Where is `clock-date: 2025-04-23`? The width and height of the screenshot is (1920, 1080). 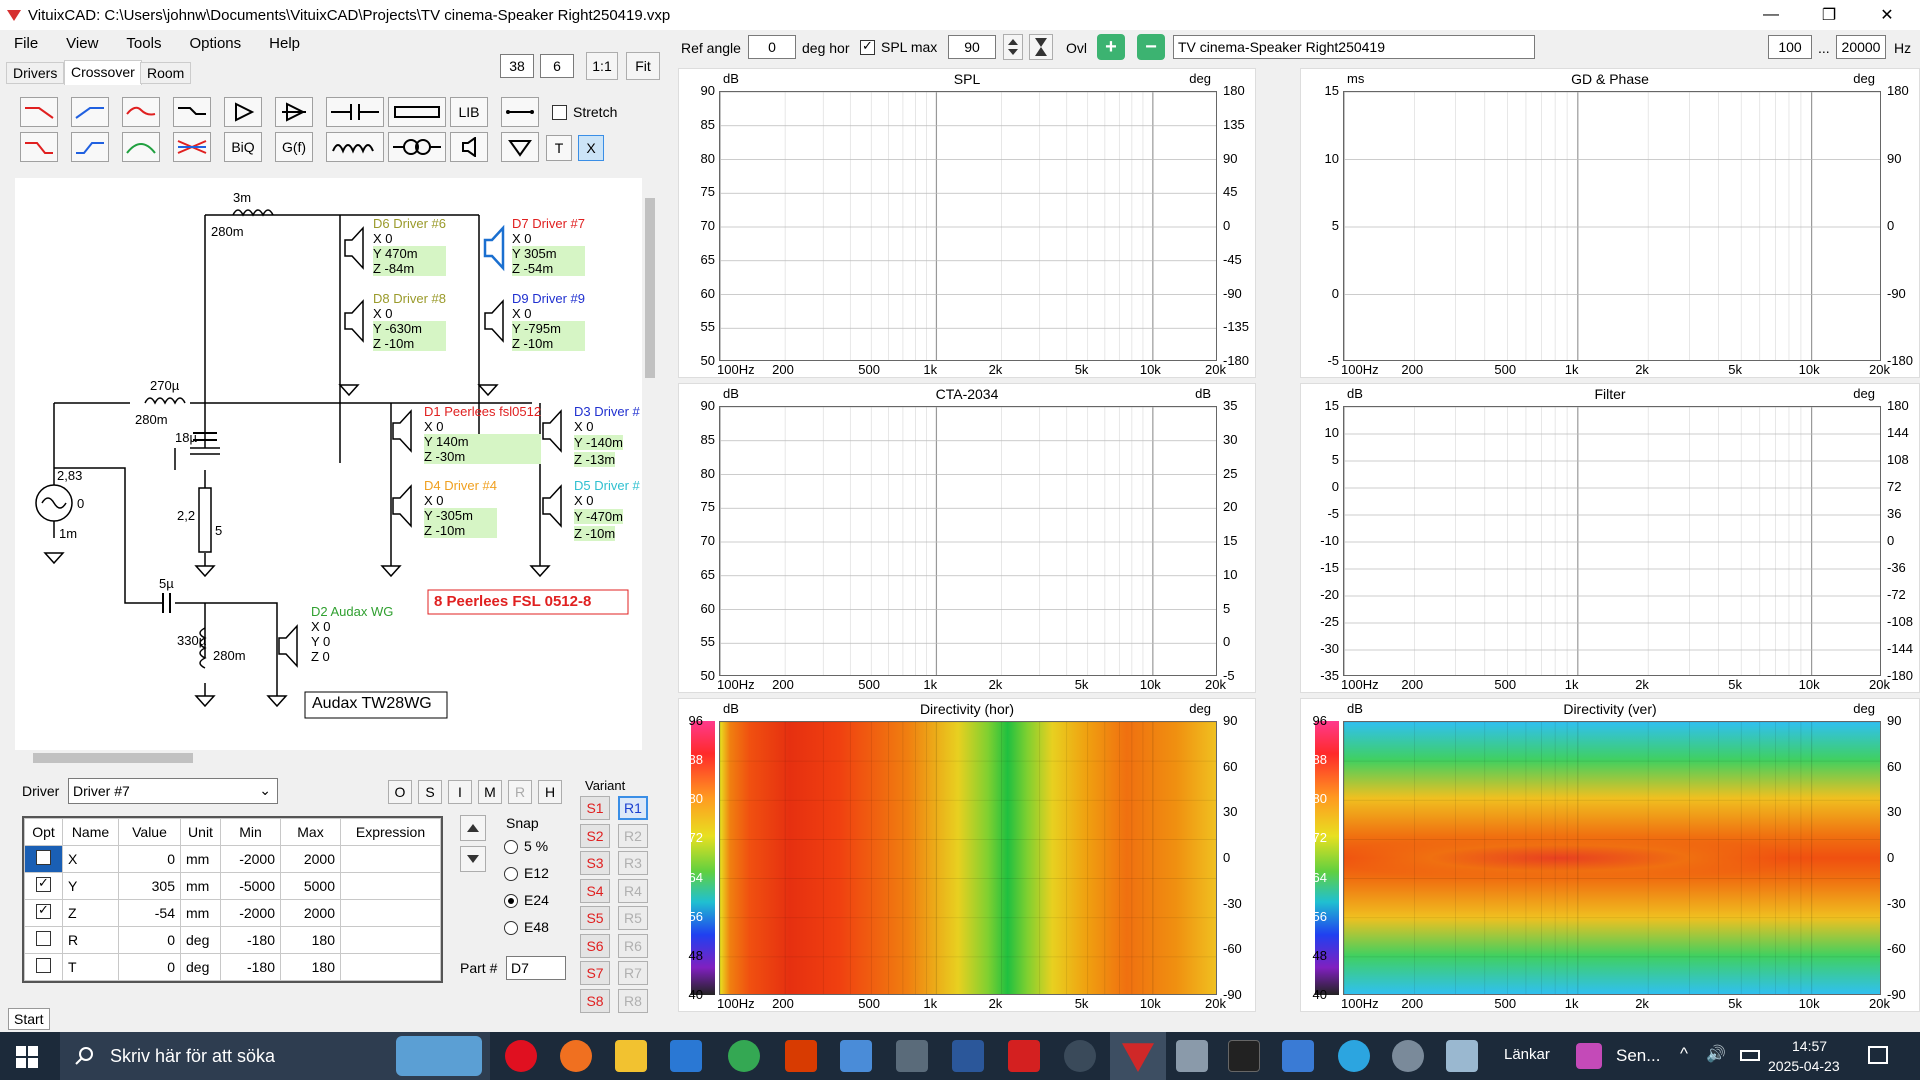 clock-date: 2025-04-23 is located at coordinates (1804, 1066).